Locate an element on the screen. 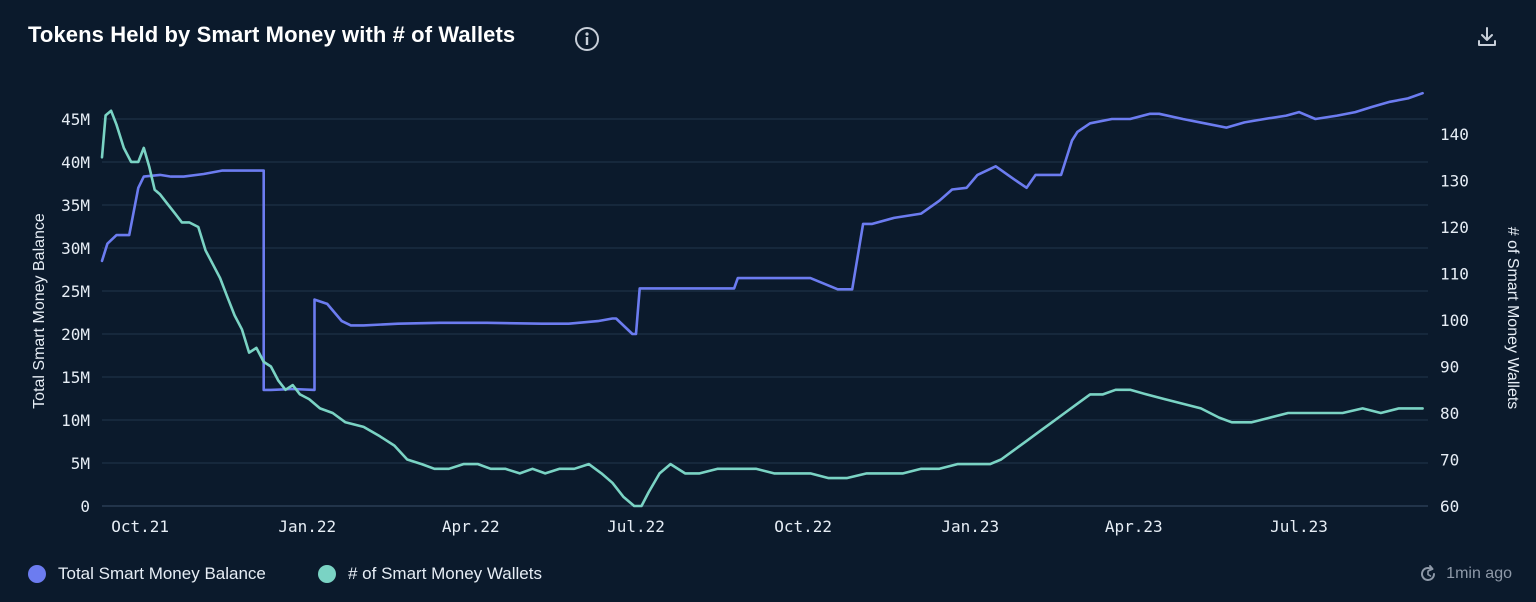  x-tick-label: Jul.22 is located at coordinates (636, 526).